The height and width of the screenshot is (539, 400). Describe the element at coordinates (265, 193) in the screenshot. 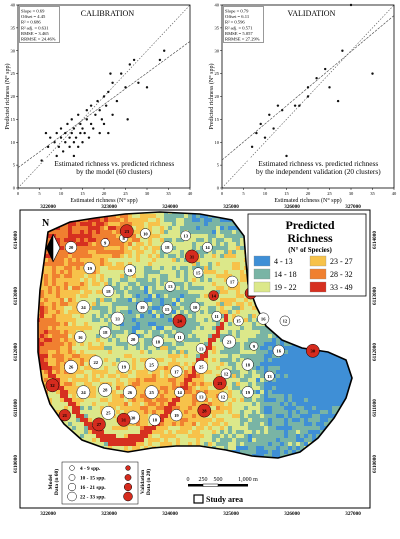

I see `x-tick-label: 10` at that location.